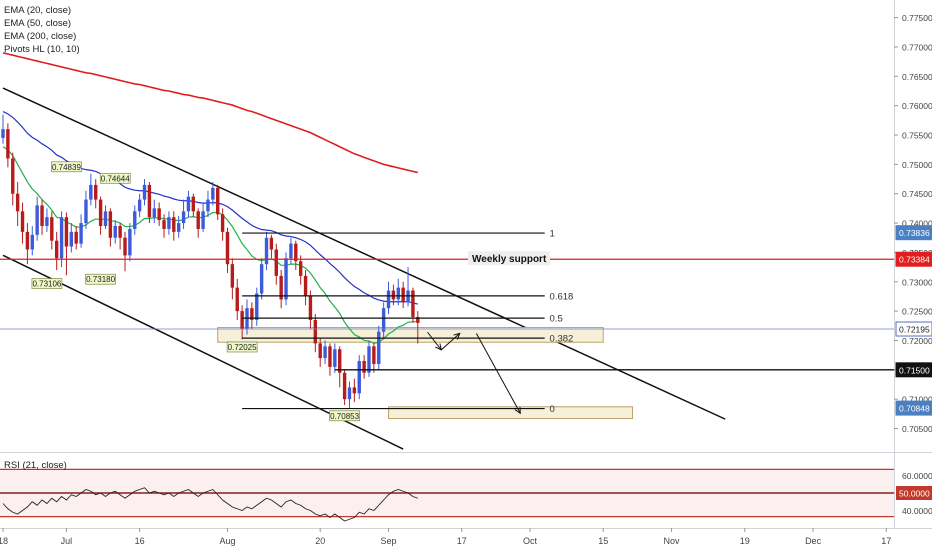 The height and width of the screenshot is (550, 932). Describe the element at coordinates (344, 416) in the screenshot. I see `pivot-label: 0.70853` at that location.